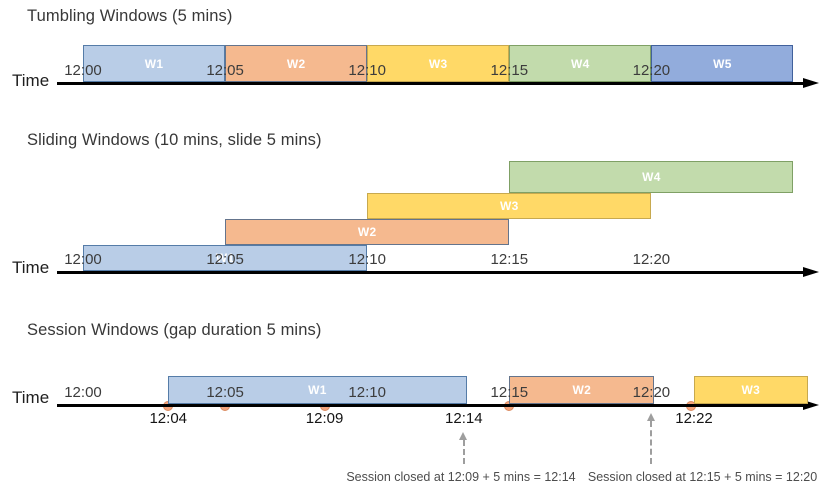  I want to click on window-bar-tumbling-w1: W1, so click(154, 63).